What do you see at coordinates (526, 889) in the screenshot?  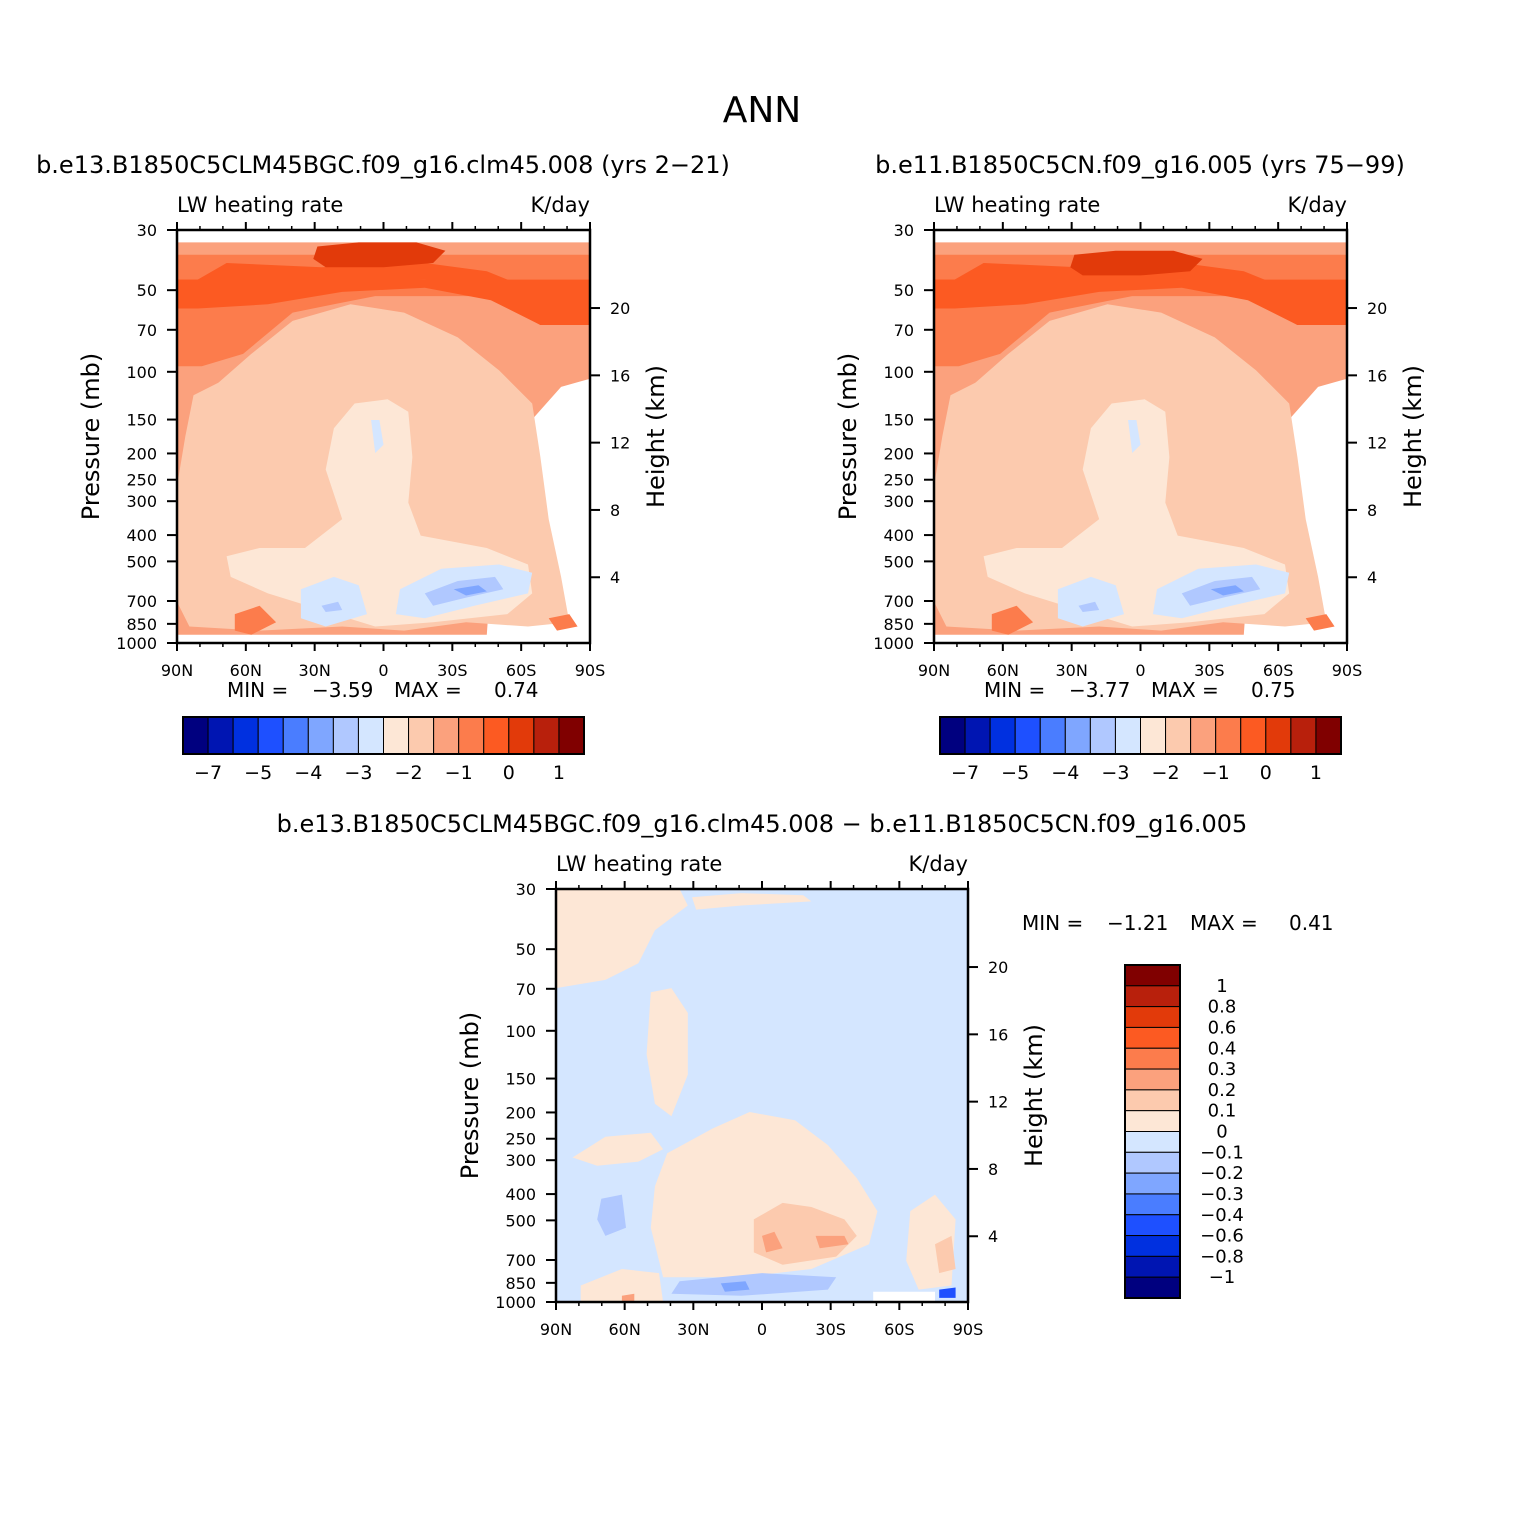 I see `y-tick-label: 30` at bounding box center [526, 889].